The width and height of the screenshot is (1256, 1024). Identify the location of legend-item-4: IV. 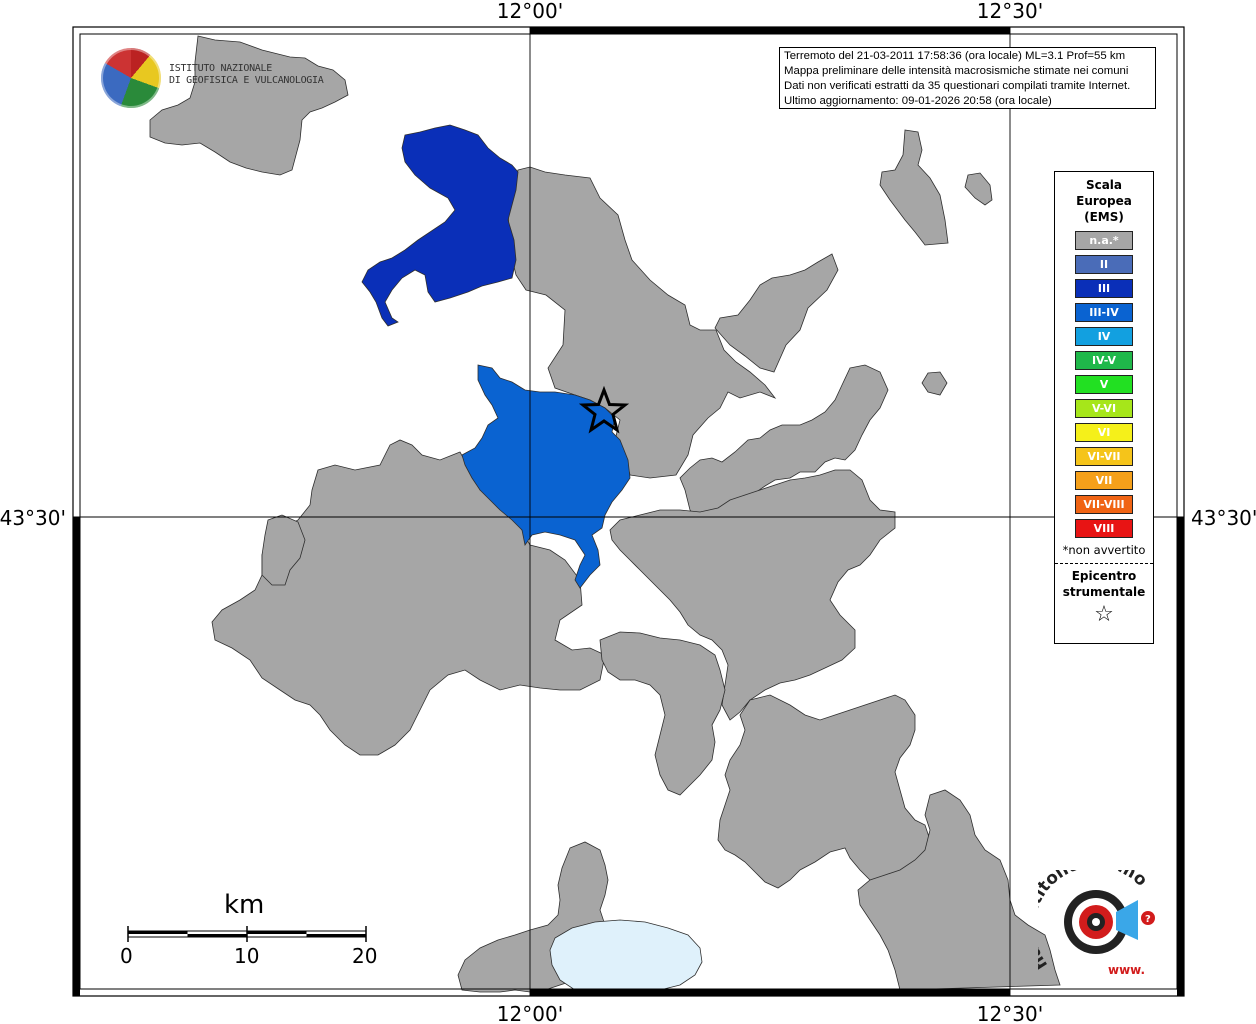
(1104, 336).